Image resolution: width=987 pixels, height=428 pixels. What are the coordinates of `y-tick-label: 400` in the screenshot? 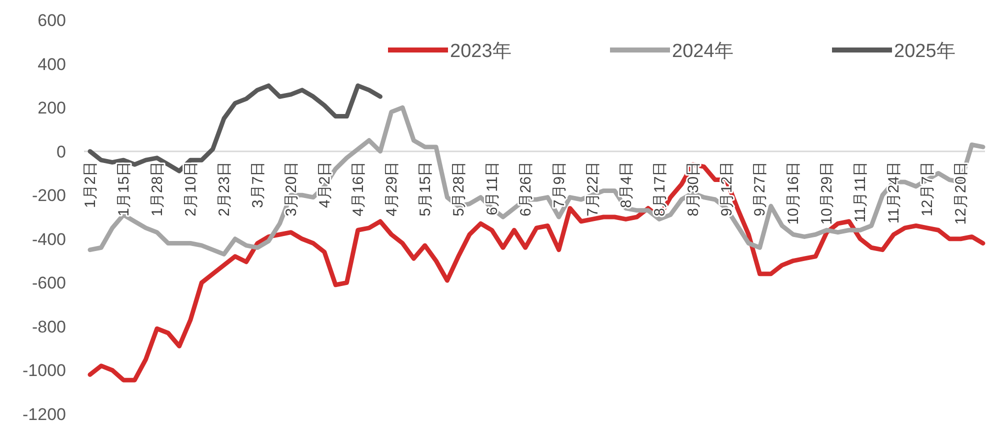 It's located at (52, 64).